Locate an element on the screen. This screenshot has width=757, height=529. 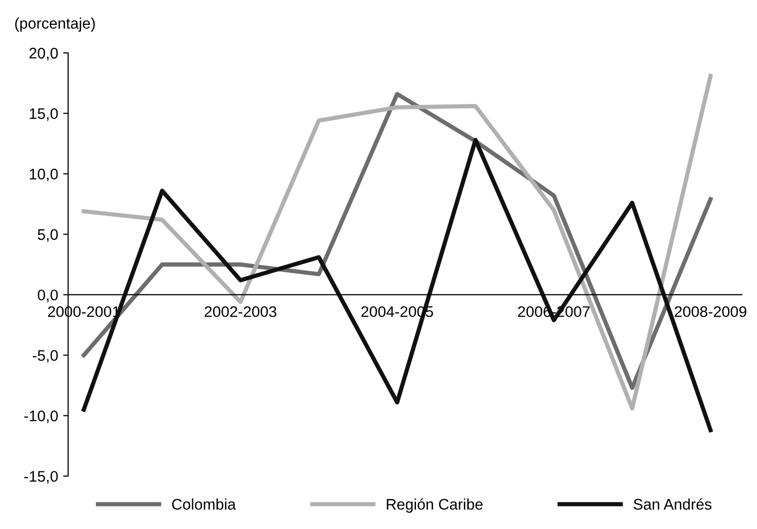
y-tick-label: 0,0 is located at coordinates (48, 296).